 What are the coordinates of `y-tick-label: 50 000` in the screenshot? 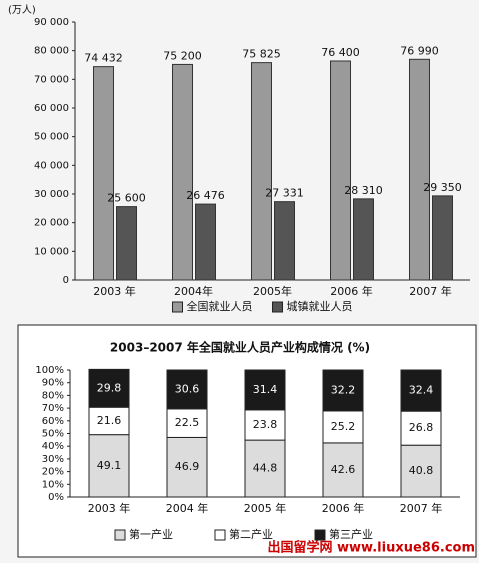 It's located at (51, 137).